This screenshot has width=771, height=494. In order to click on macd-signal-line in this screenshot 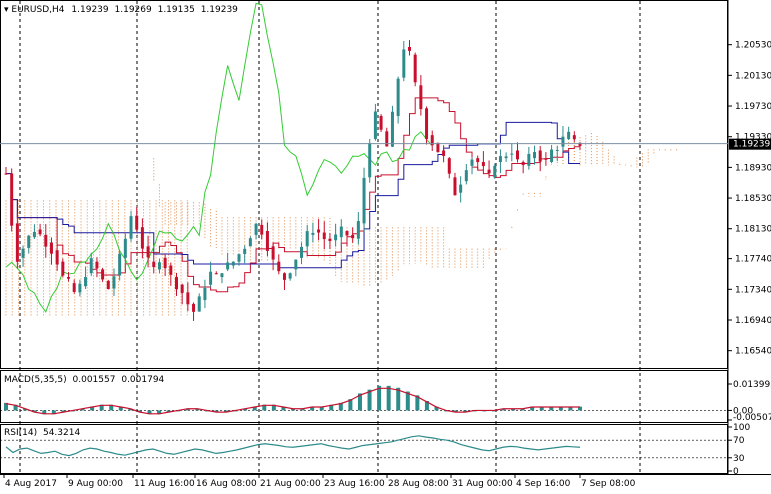, I will do `click(292, 401)`.